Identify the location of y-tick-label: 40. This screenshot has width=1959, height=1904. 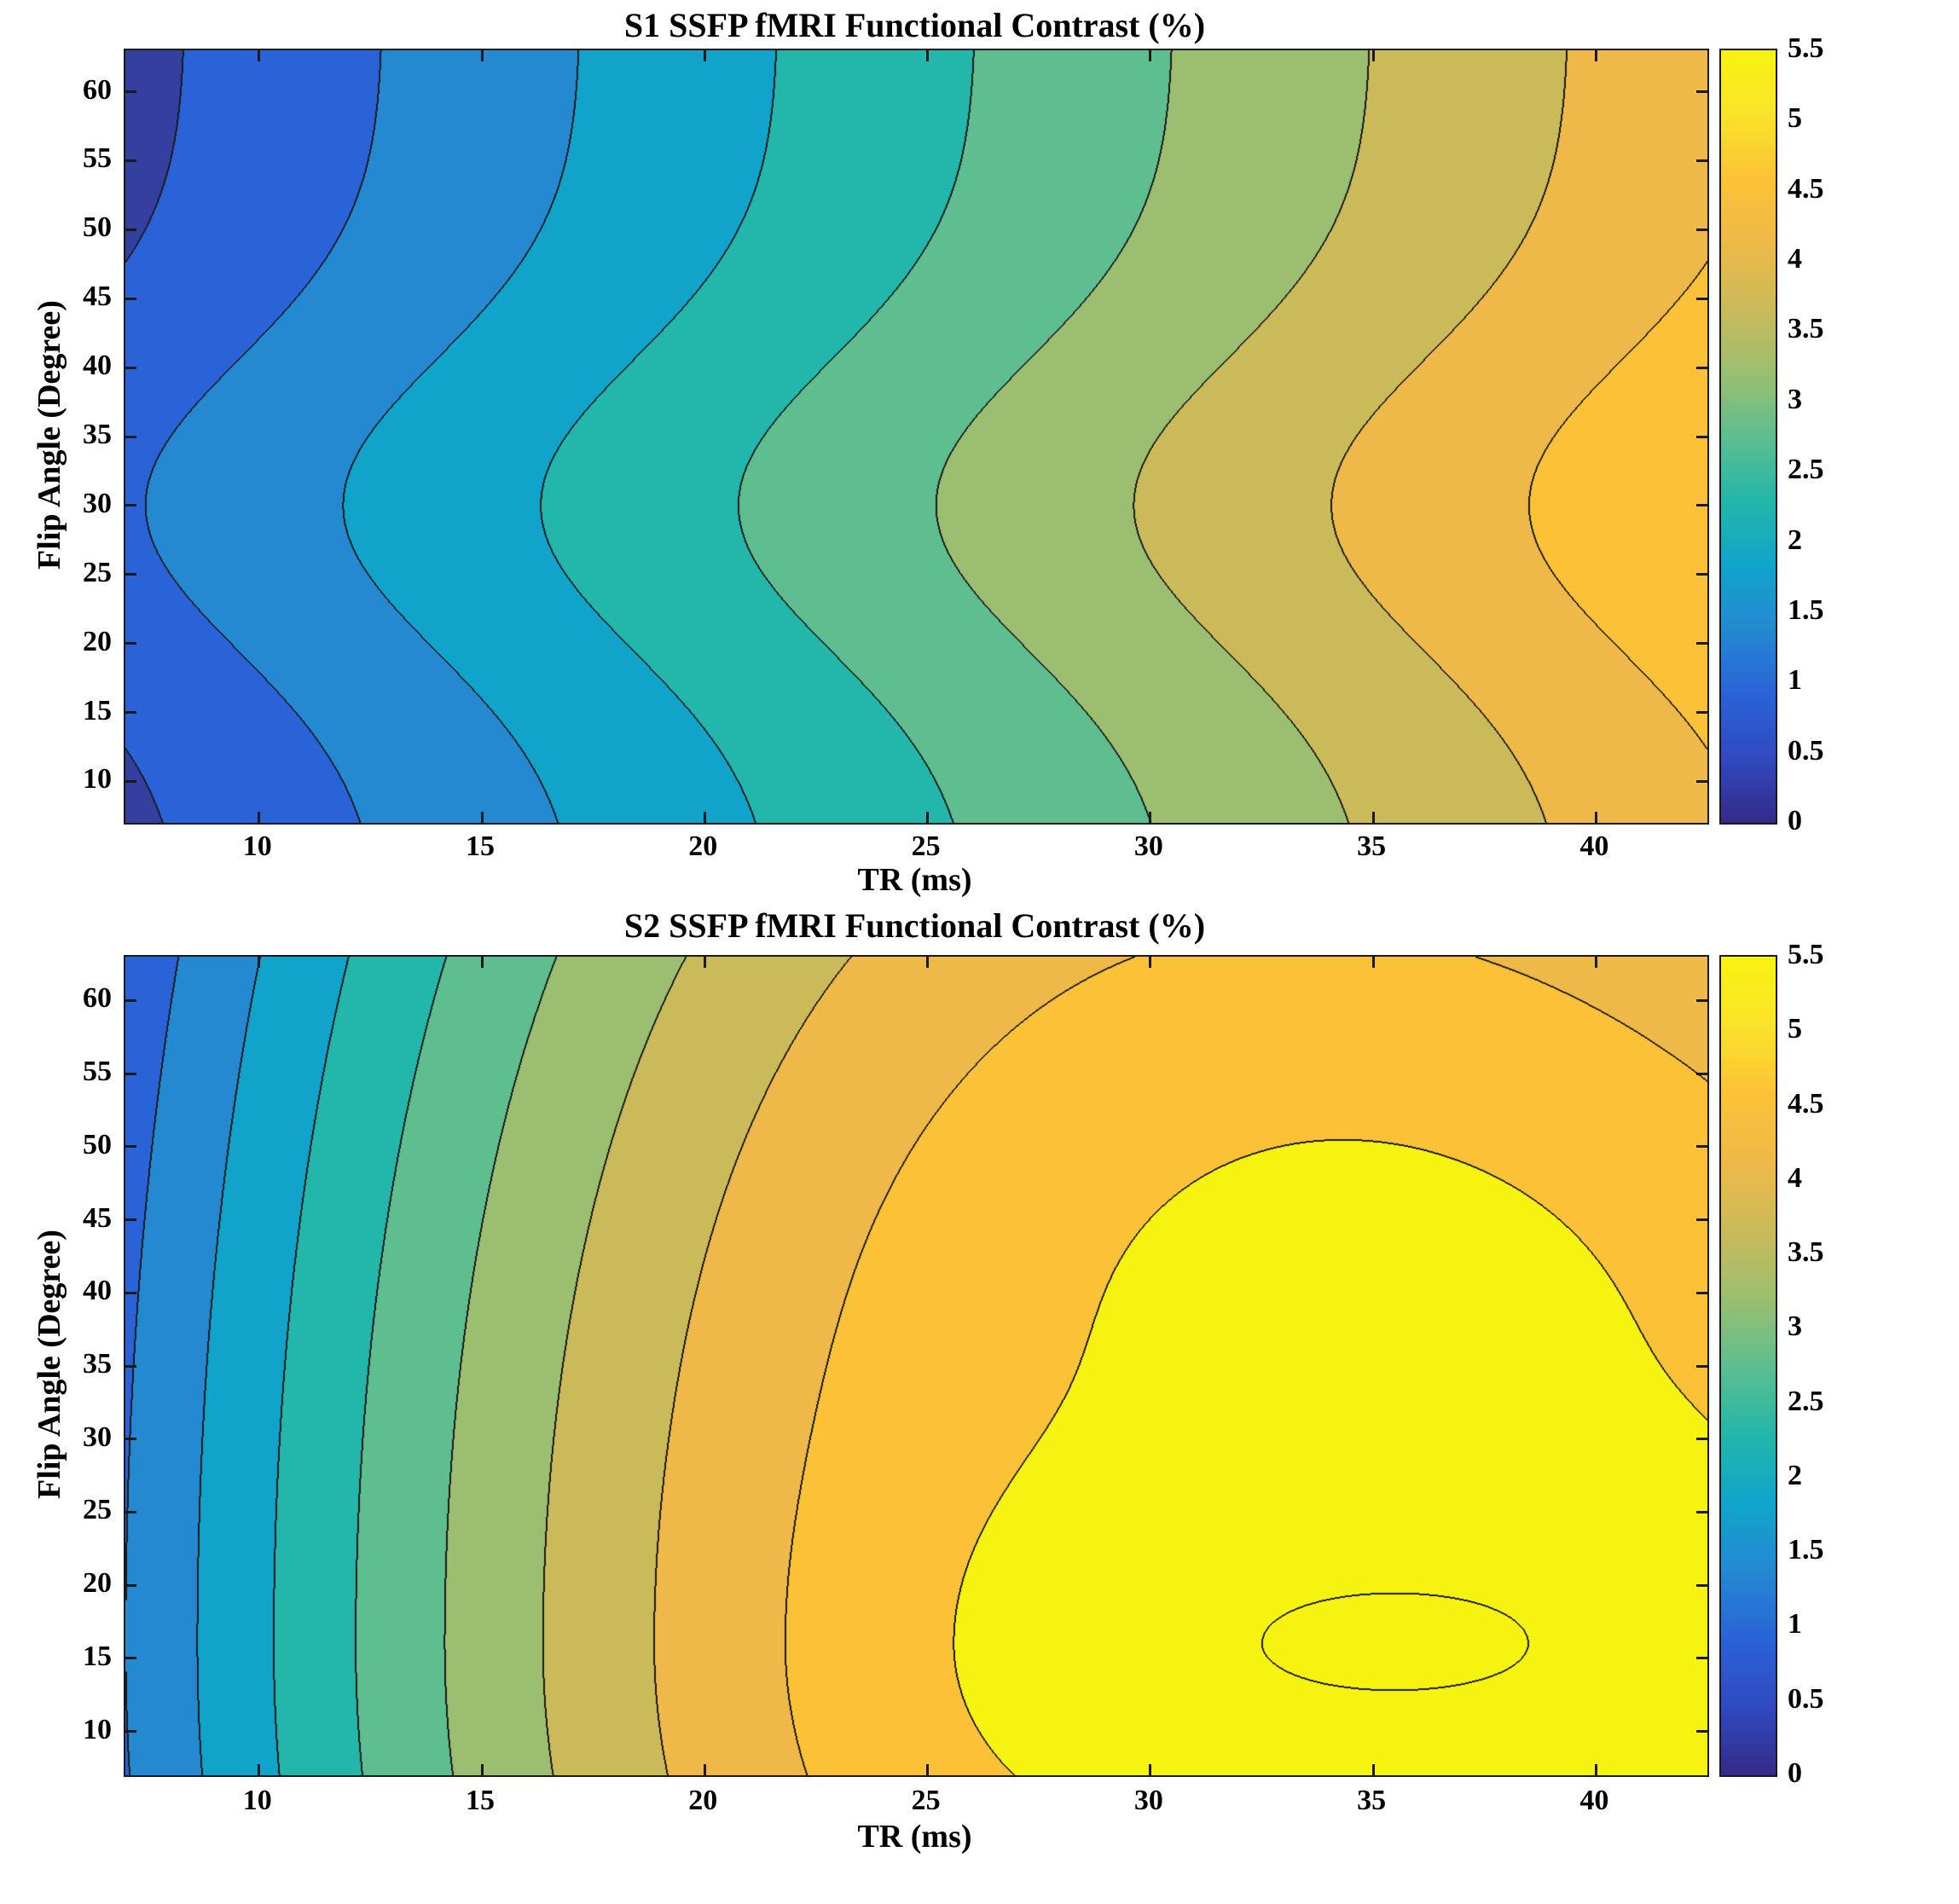
(97, 366).